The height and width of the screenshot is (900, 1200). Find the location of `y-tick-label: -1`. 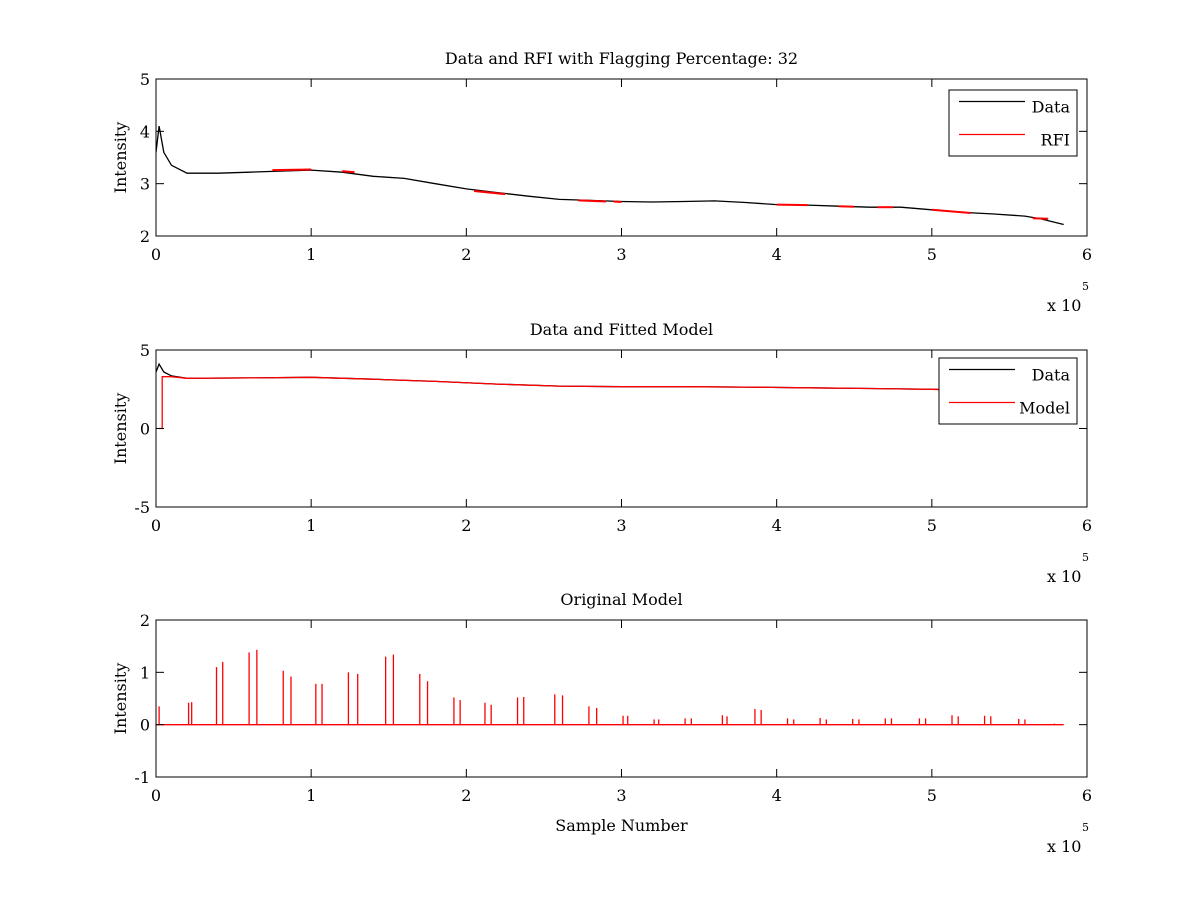

y-tick-label: -1 is located at coordinates (142, 777).